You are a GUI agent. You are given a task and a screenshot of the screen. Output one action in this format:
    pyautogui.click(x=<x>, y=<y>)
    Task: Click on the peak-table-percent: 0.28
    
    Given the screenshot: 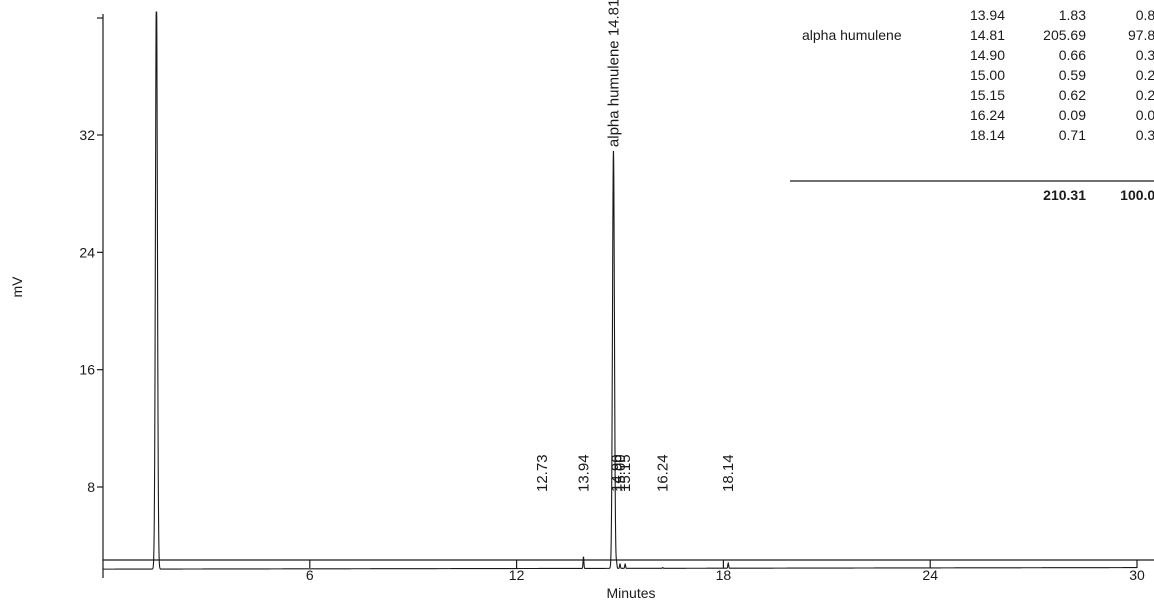 What is the action you would take?
    pyautogui.click(x=1145, y=75)
    